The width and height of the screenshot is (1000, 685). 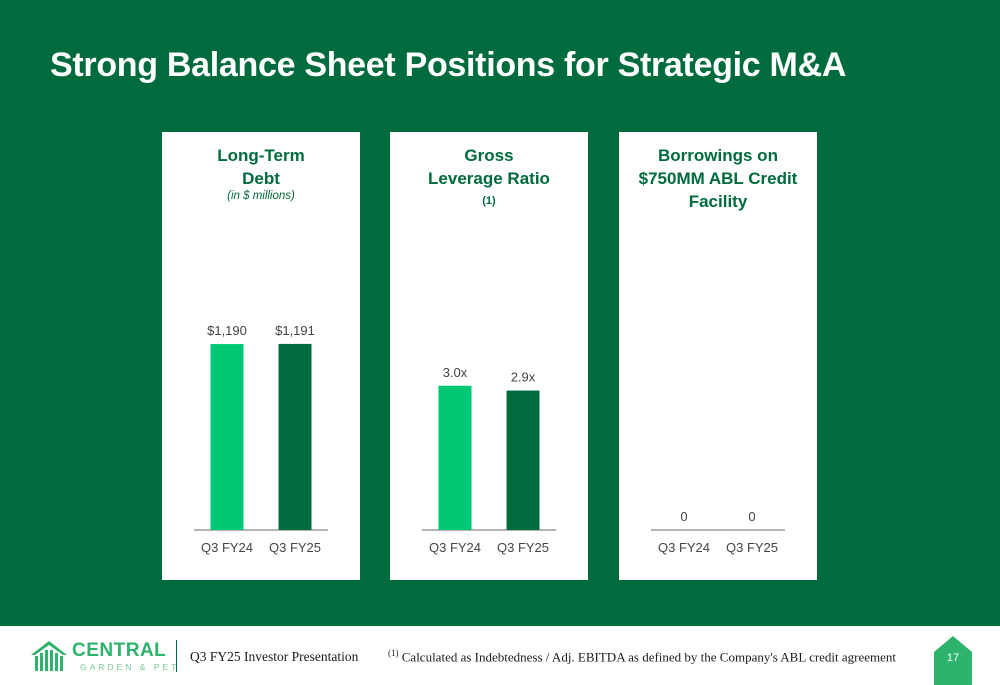 What do you see at coordinates (261, 196) in the screenshot?
I see `chart-subtitle: (in $ millions)` at bounding box center [261, 196].